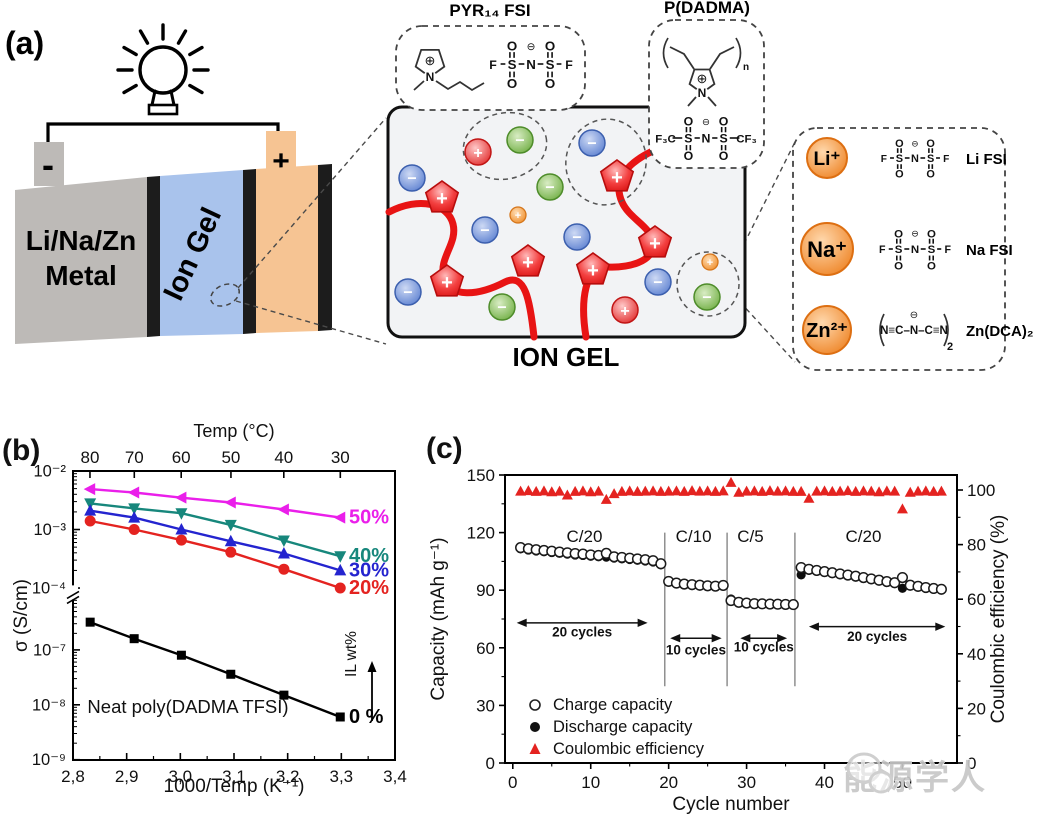 This screenshot has width=1040, height=826. What do you see at coordinates (49, 650) in the screenshot?
I see `y-tick-label: 10⁻⁷` at bounding box center [49, 650].